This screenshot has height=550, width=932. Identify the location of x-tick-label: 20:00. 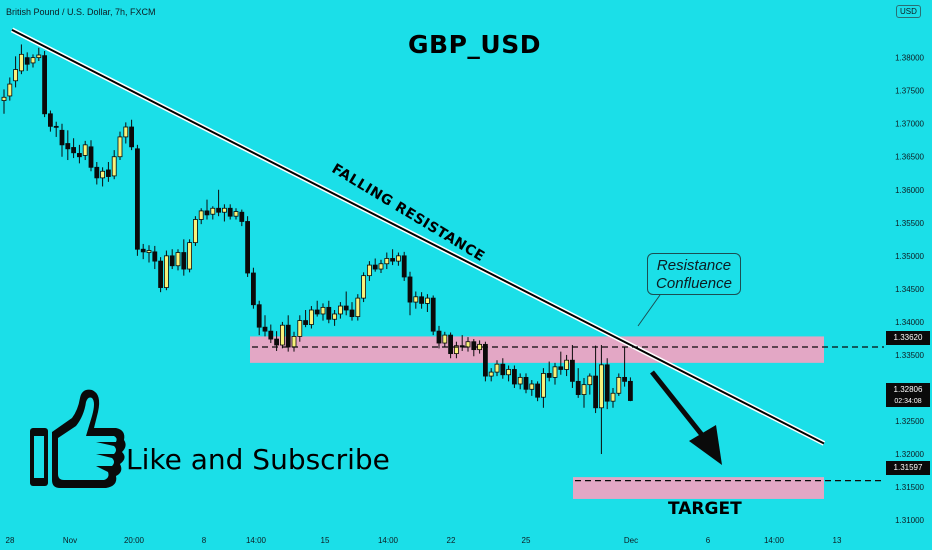
(134, 540).